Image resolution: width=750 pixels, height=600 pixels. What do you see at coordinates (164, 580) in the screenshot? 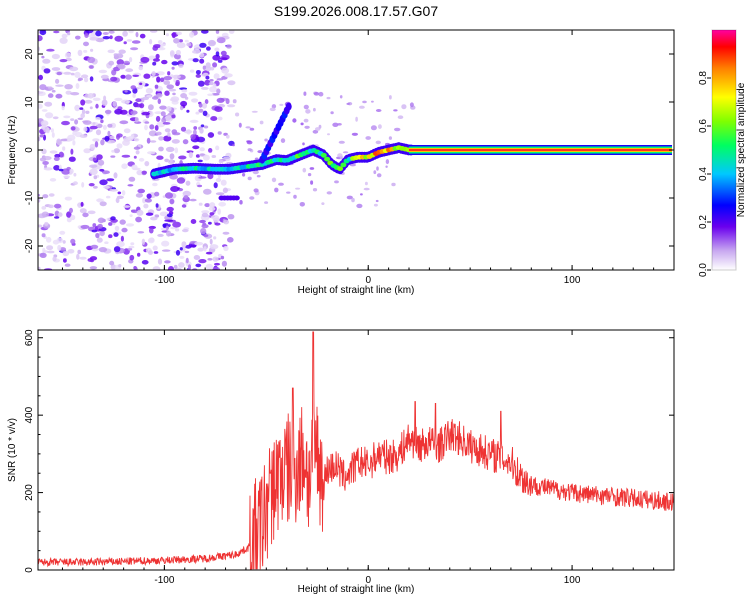
I see `snr-x-tick-label: -100` at bounding box center [164, 580].